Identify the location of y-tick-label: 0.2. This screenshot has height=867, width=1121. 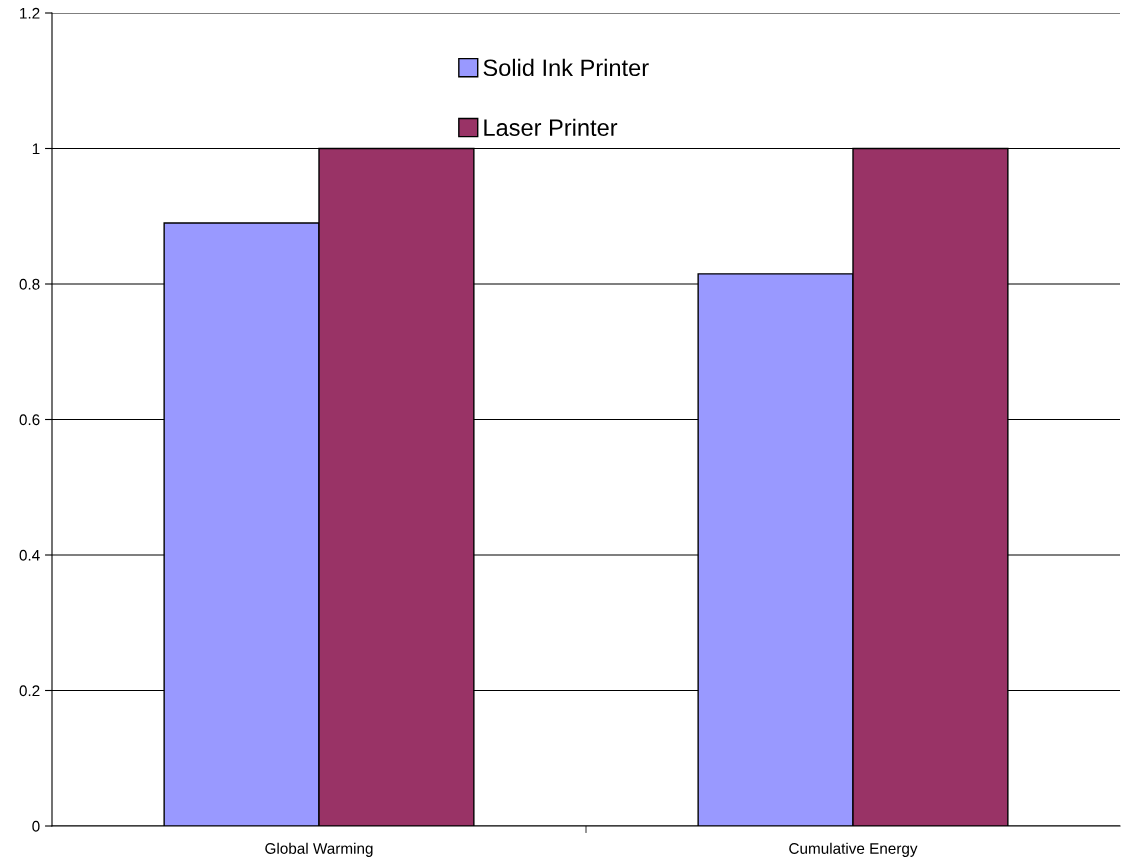
(29, 691).